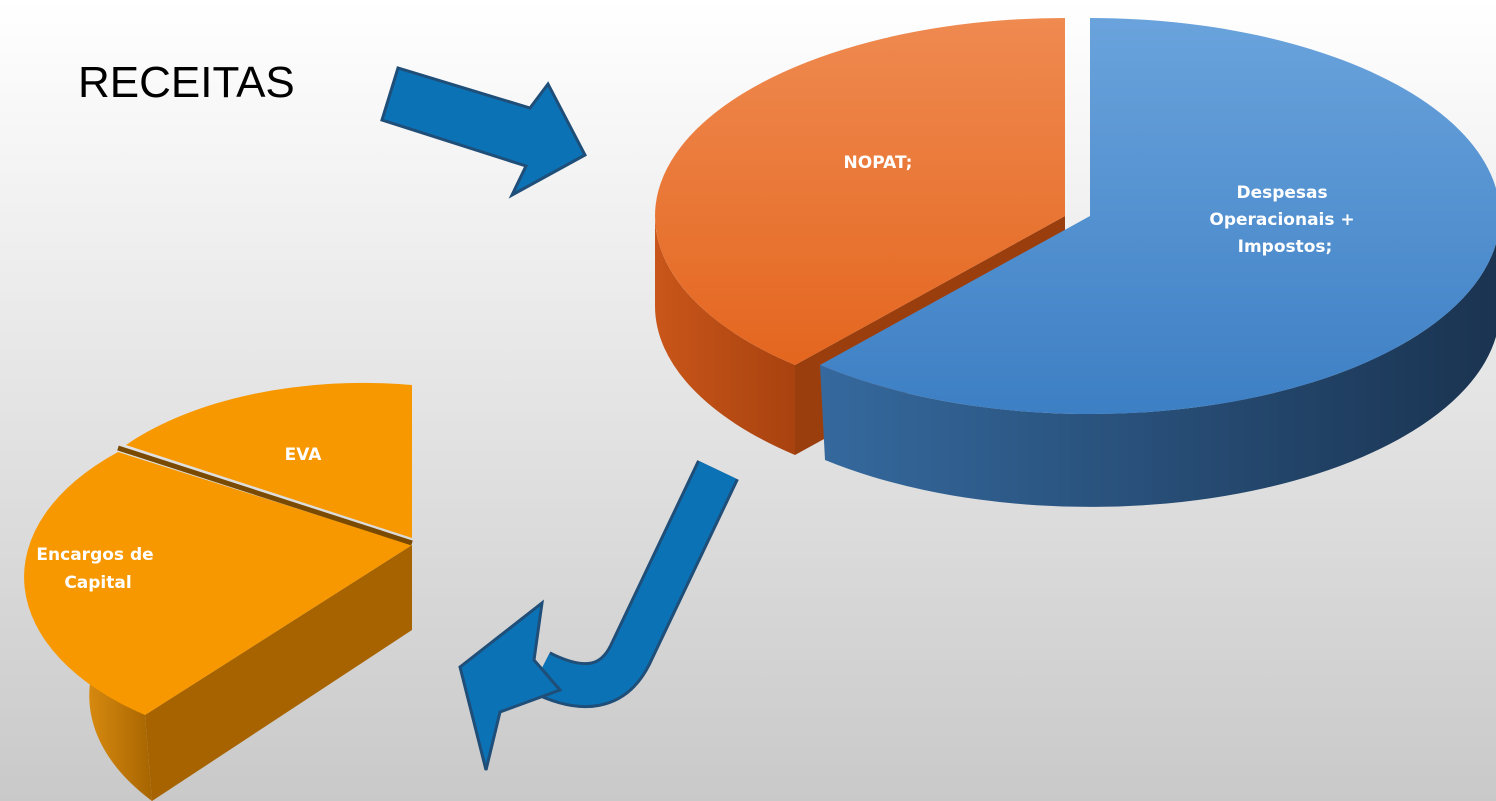 The image size is (1496, 801). I want to click on slice-label: Despesas Operacionais + Impostos;, so click(1284, 220).